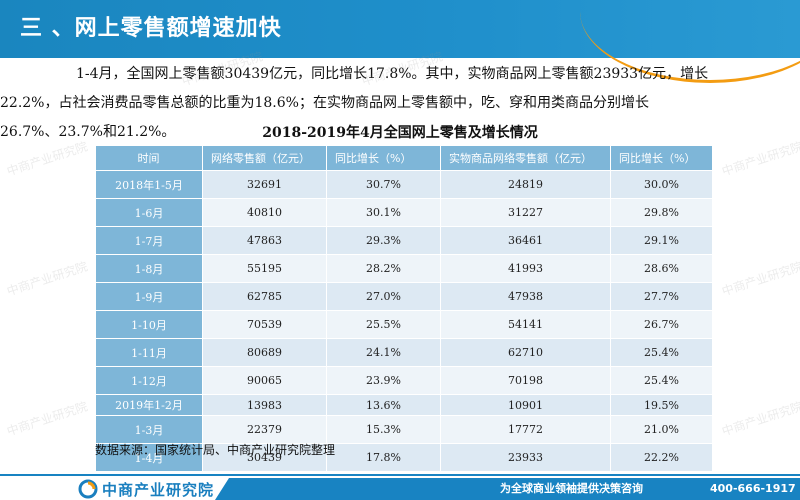  What do you see at coordinates (525, 457) in the screenshot?
I see `table-cell: 23933` at bounding box center [525, 457].